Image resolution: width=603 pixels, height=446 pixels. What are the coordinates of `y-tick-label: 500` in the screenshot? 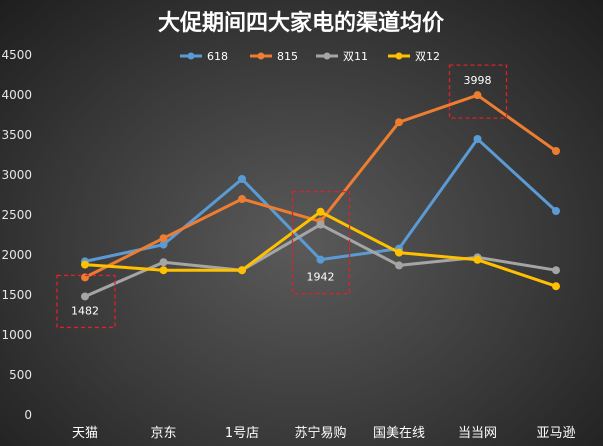 It's located at (20, 375).